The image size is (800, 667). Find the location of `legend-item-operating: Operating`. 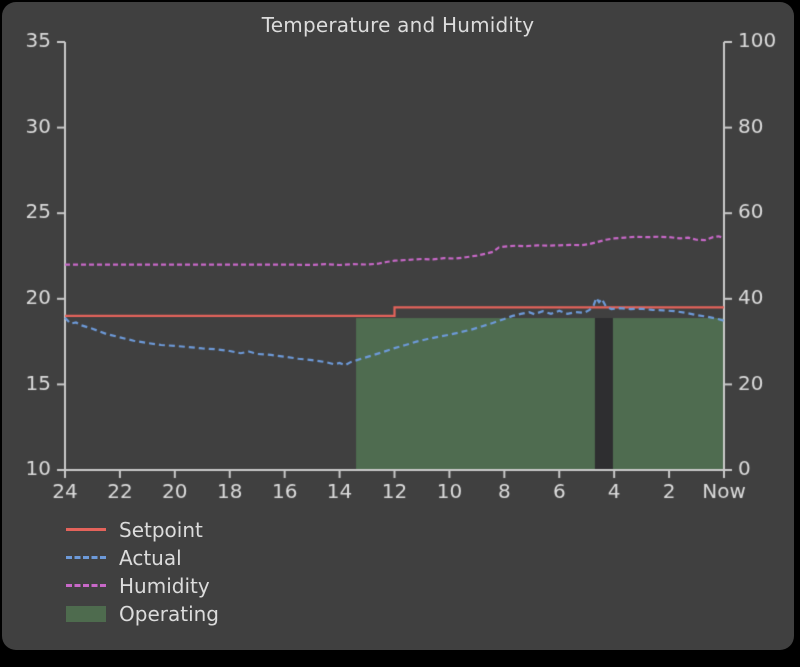

legend-item-operating: Operating is located at coordinates (142, 613).